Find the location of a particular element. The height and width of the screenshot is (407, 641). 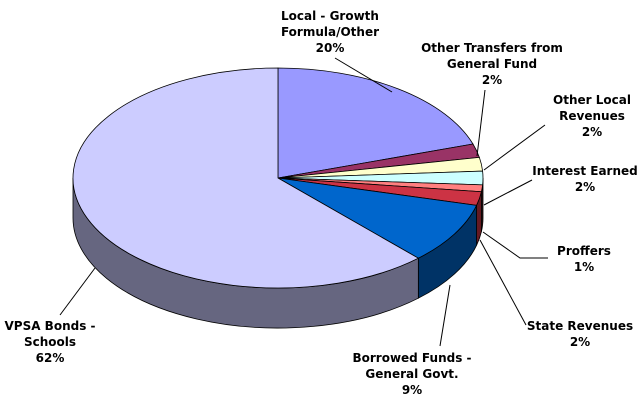

slice-label: Borrowed Funds - General Govt. 9% is located at coordinates (412, 374).